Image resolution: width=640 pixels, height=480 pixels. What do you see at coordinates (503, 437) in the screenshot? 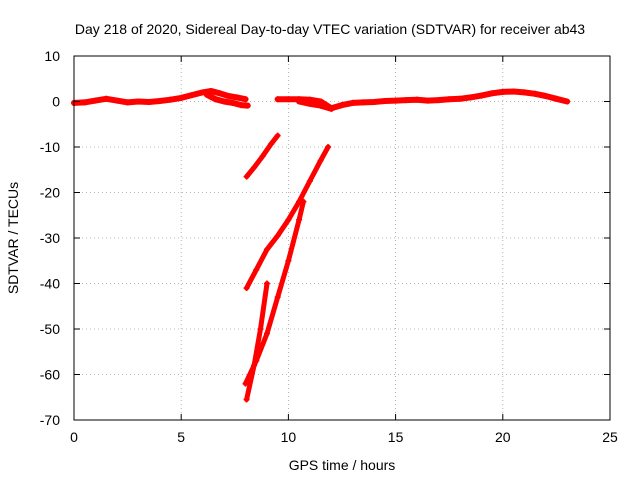
I see `x-tick-label: 20` at bounding box center [503, 437].